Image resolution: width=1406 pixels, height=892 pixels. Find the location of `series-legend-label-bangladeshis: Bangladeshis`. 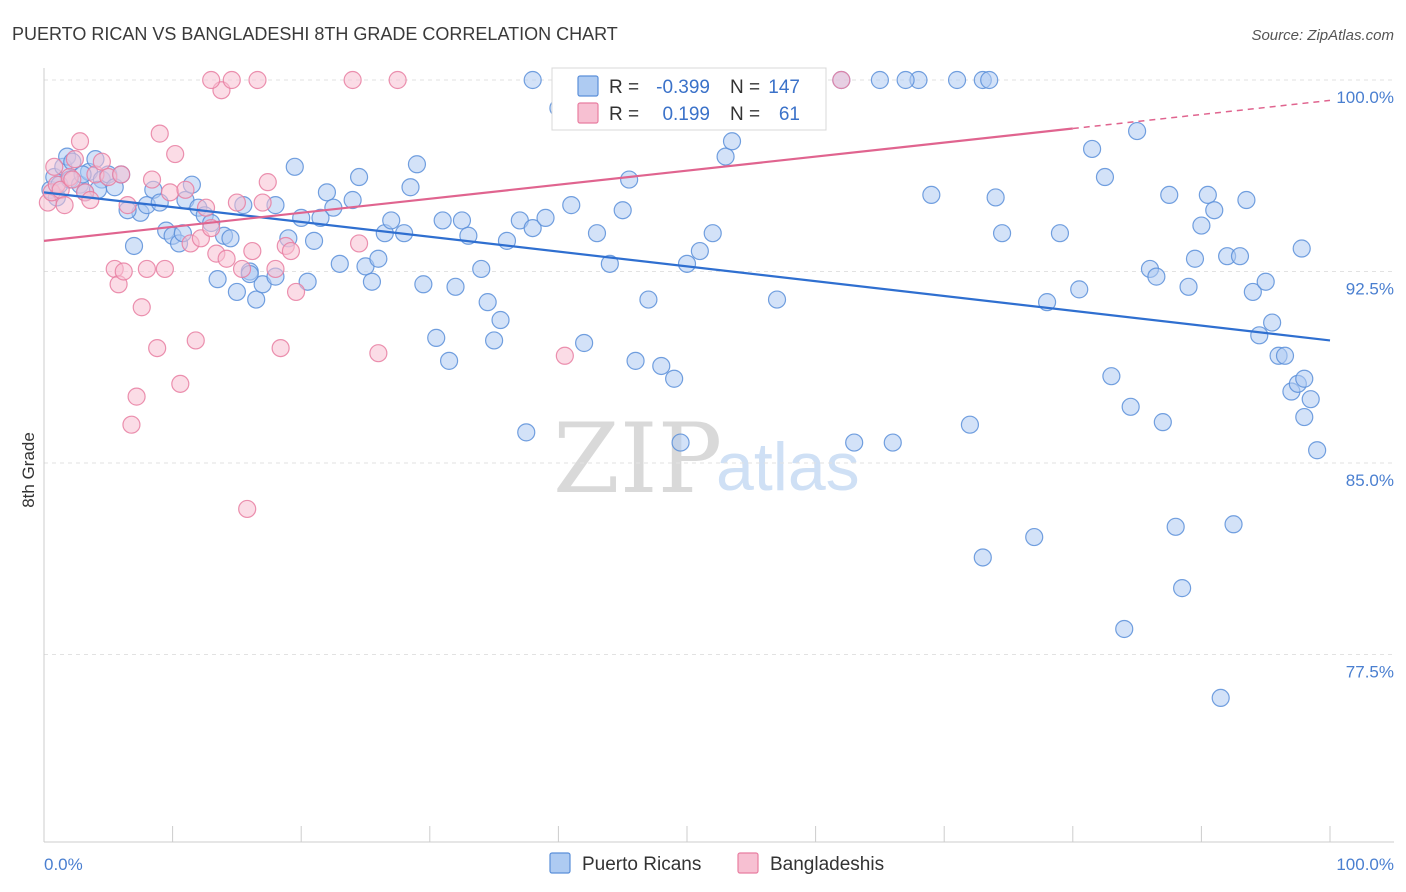

series-legend-label-bangladeshis: Bangladeshis is located at coordinates (827, 864).